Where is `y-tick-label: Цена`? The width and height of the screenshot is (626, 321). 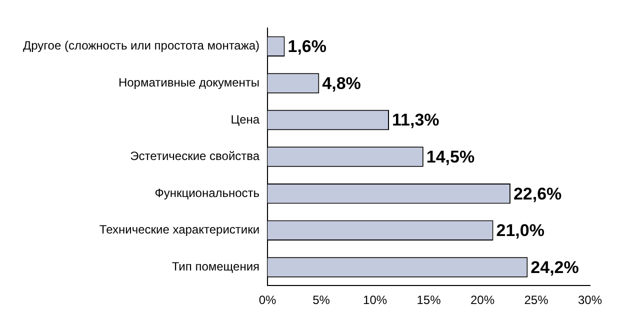
y-tick-label: Цена is located at coordinates (245, 119).